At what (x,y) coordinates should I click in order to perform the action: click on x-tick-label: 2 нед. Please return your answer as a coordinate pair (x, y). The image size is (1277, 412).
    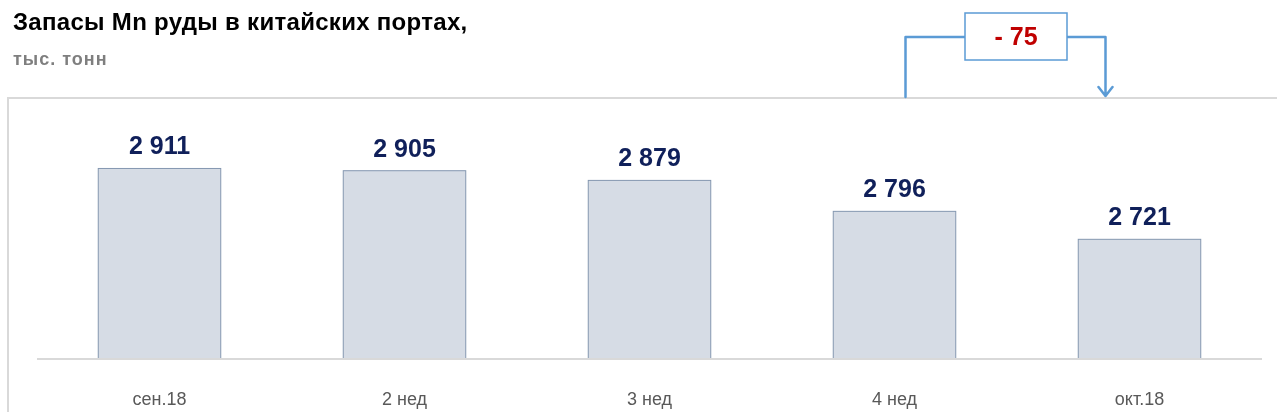
    Looking at the image, I should click on (404, 399).